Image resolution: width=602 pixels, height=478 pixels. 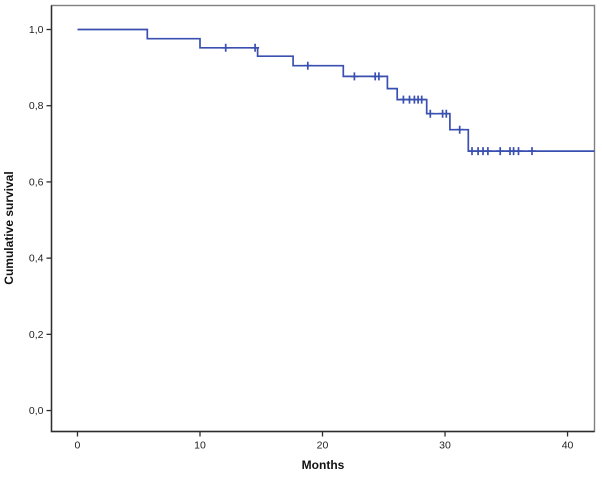 I want to click on x-axis-ticks: 0 10 20 30 40, so click(x=324, y=441).